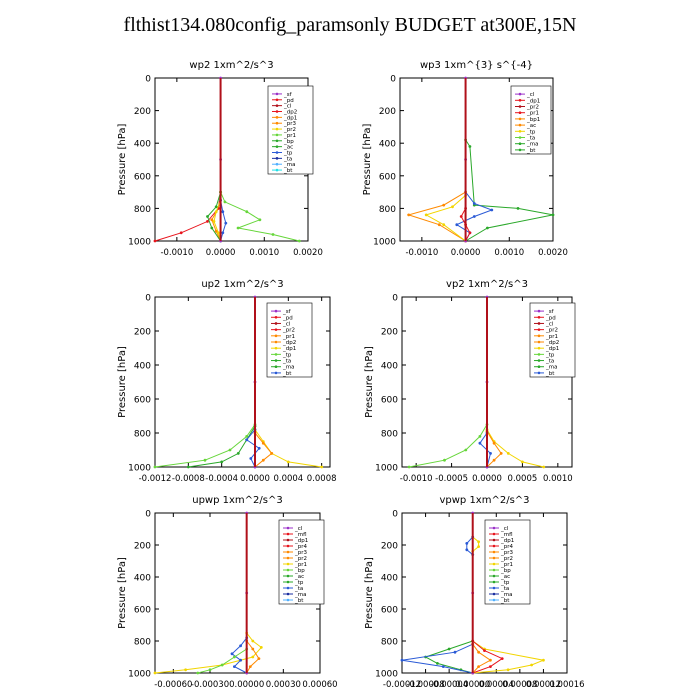 The width and height of the screenshot is (700, 700). Describe the element at coordinates (449, 685) in the screenshot. I see `x-tick-label: -0.00004` at that location.